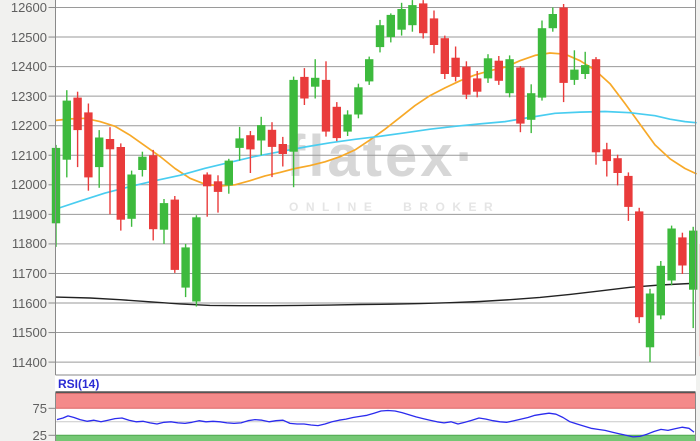 Image resolution: width=700 pixels, height=441 pixels. I want to click on price-axis-label: 11800, so click(29, 244).